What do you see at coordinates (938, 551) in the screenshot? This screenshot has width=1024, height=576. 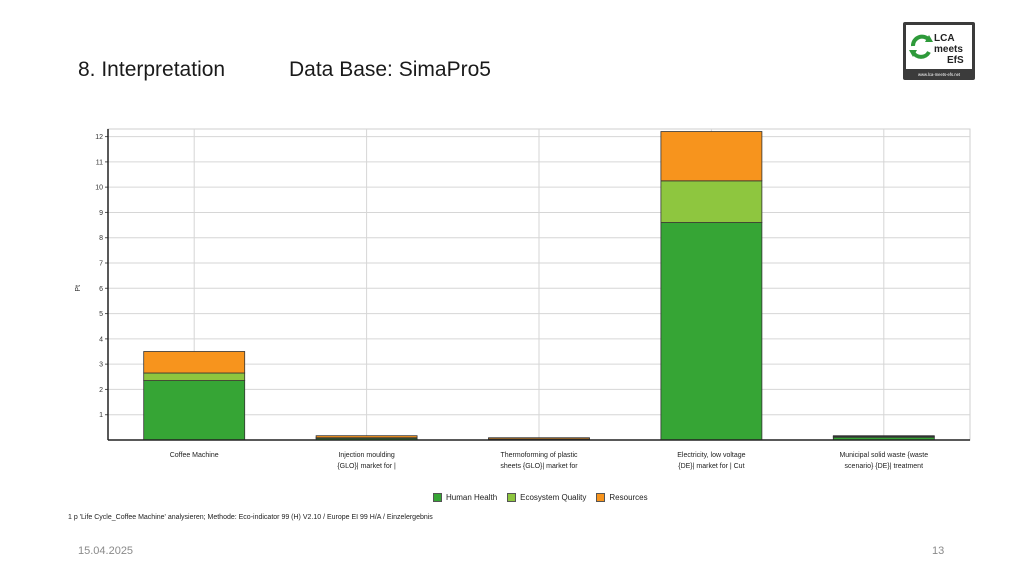 I see `page-number: 13` at bounding box center [938, 551].